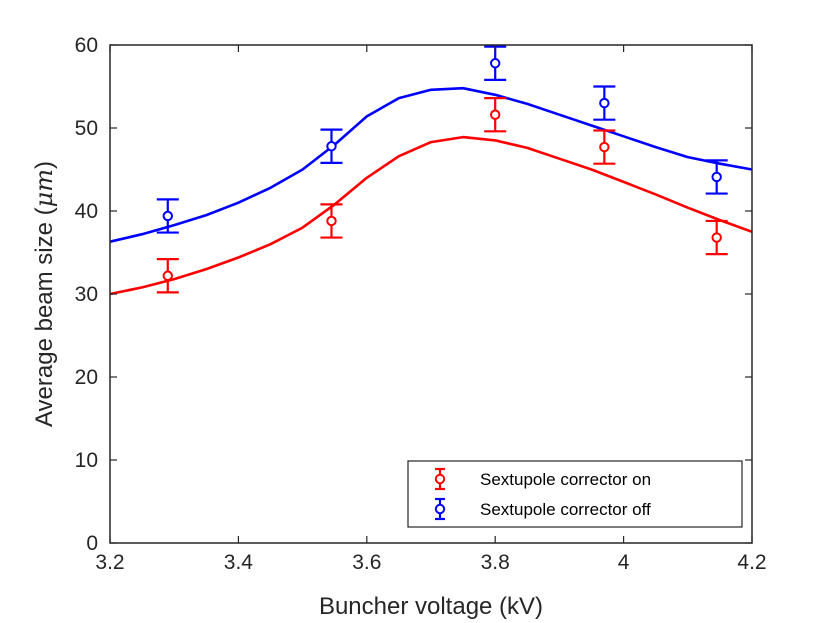  I want to click on legend-label: Sextupole corrector off, so click(565, 509).